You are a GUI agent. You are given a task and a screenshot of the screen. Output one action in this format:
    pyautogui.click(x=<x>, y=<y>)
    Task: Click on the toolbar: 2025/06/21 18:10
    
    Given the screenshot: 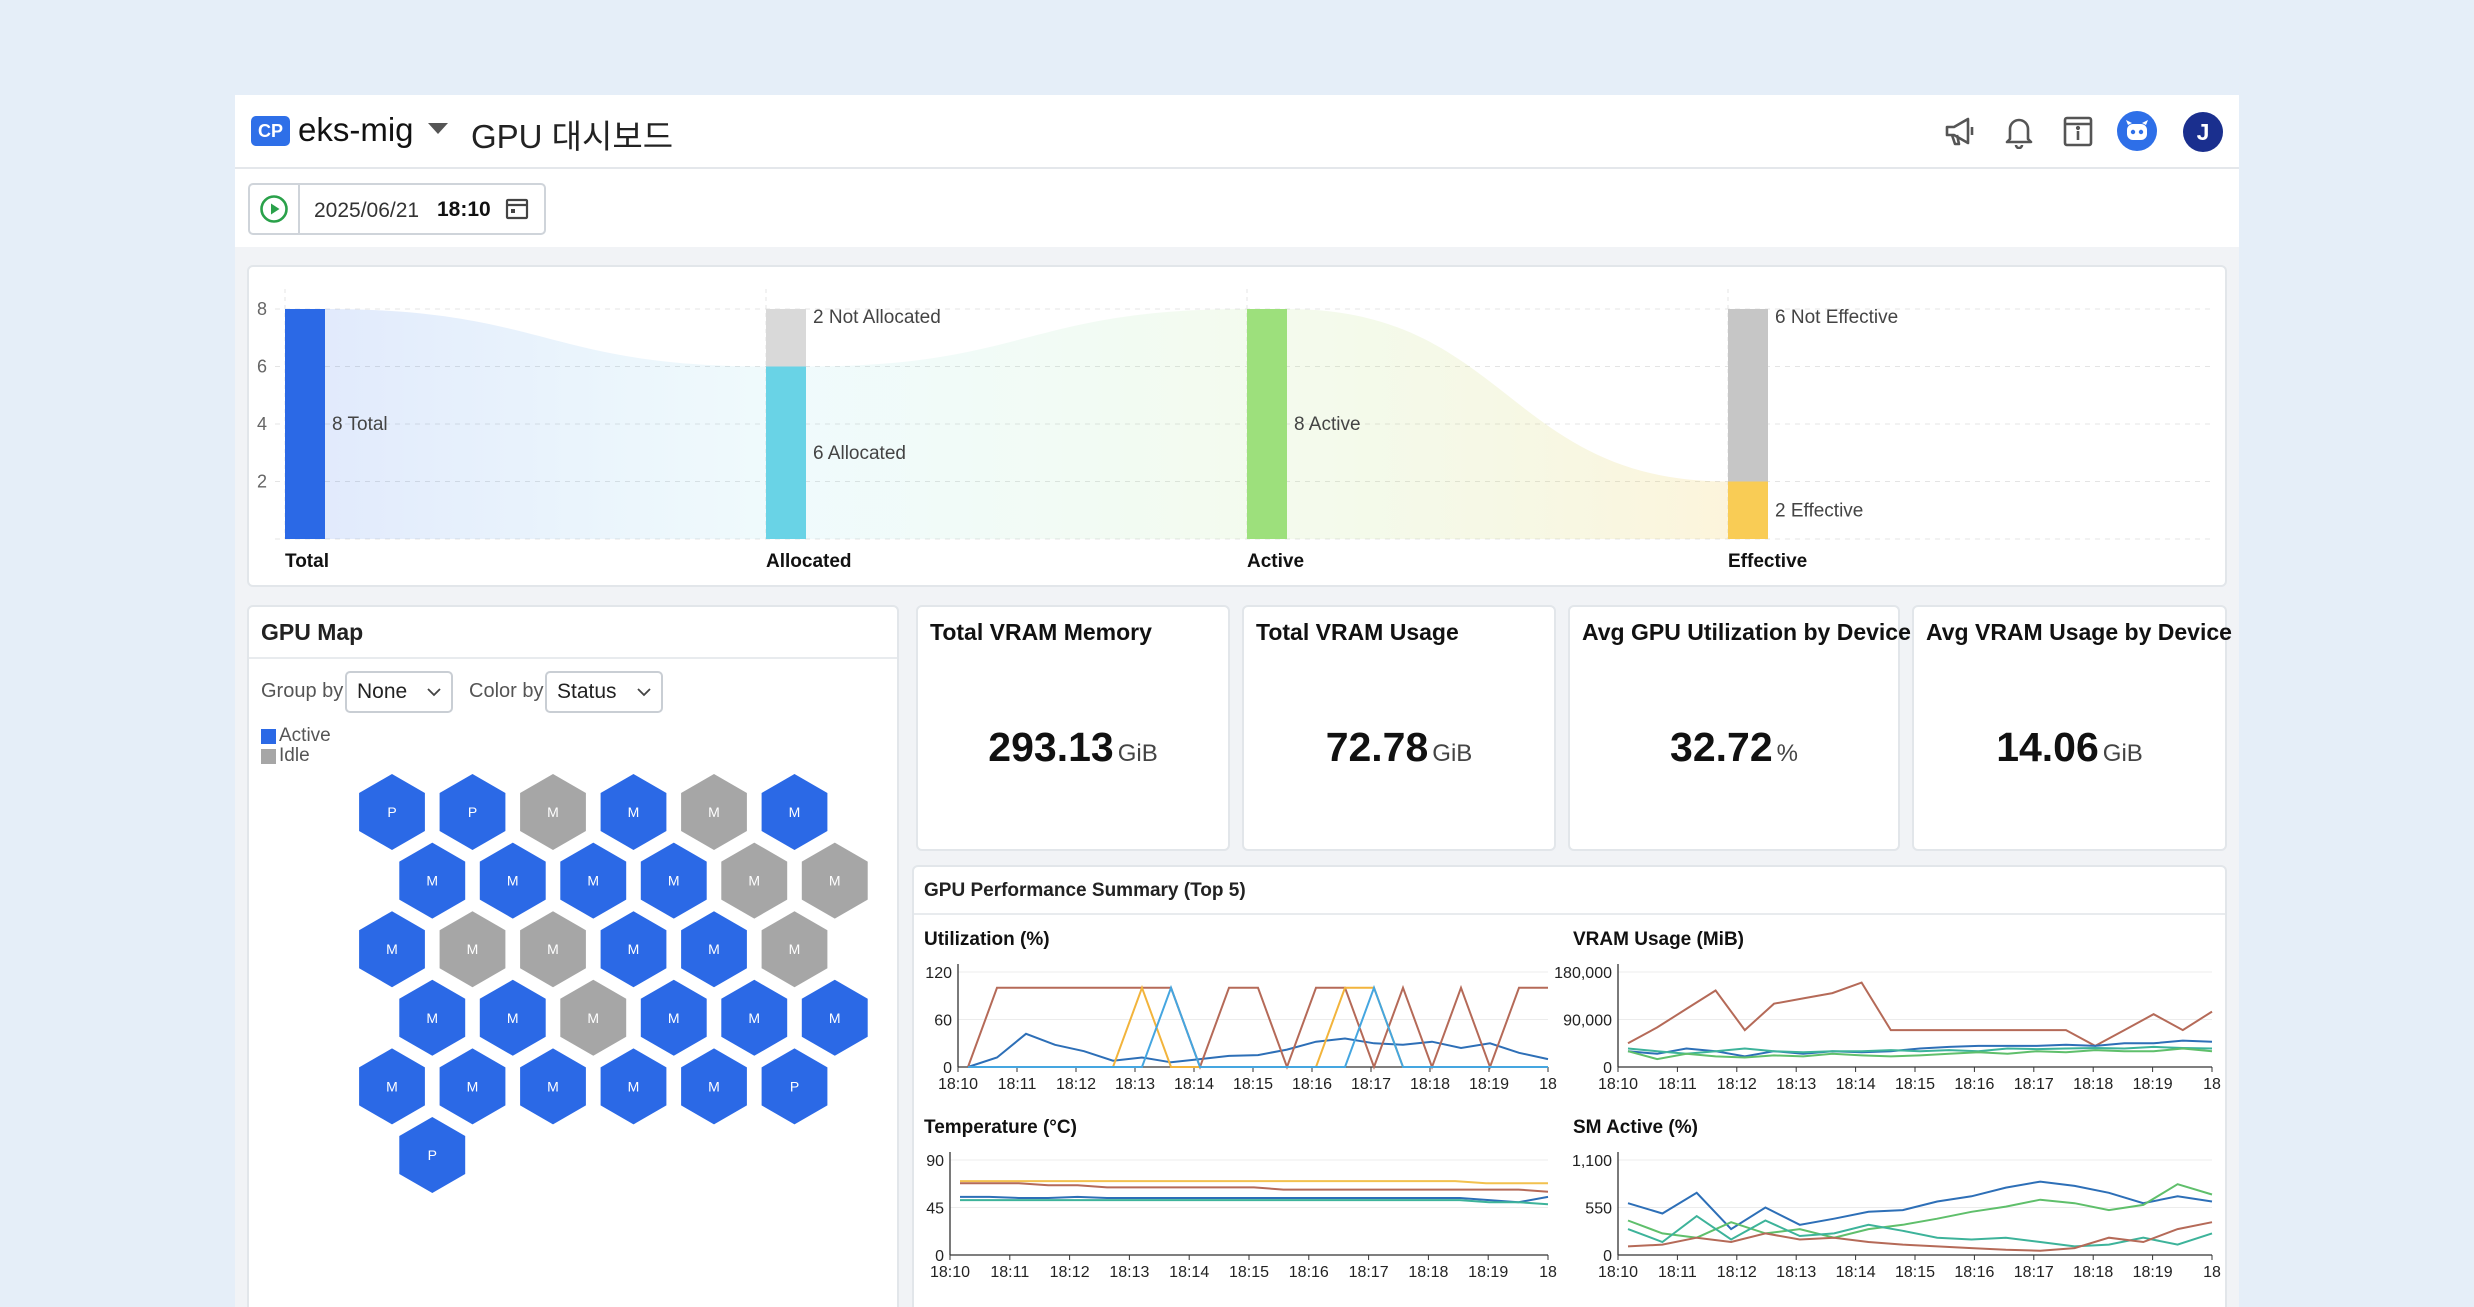 What is the action you would take?
    pyautogui.click(x=1237, y=208)
    